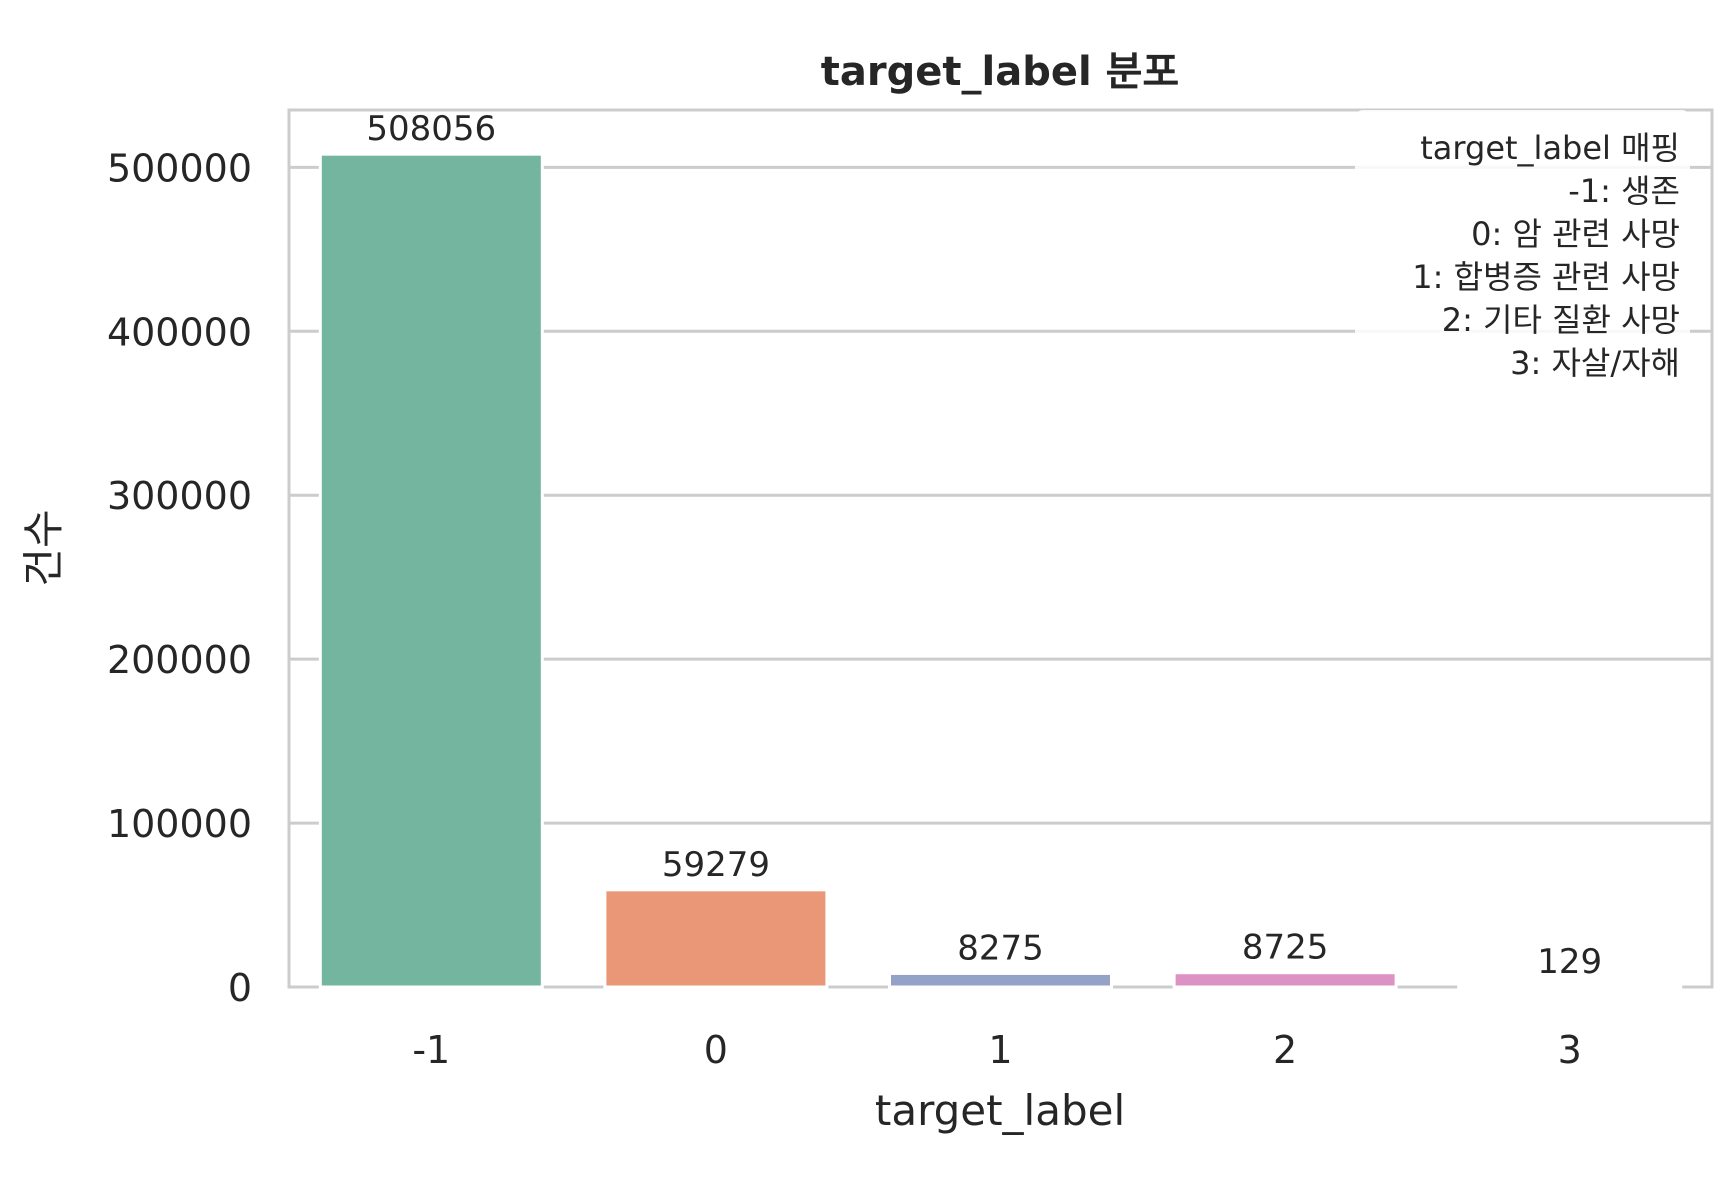 The image size is (1725, 1179). Describe the element at coordinates (1000, 1050) in the screenshot. I see `x-tick-label: 1` at that location.